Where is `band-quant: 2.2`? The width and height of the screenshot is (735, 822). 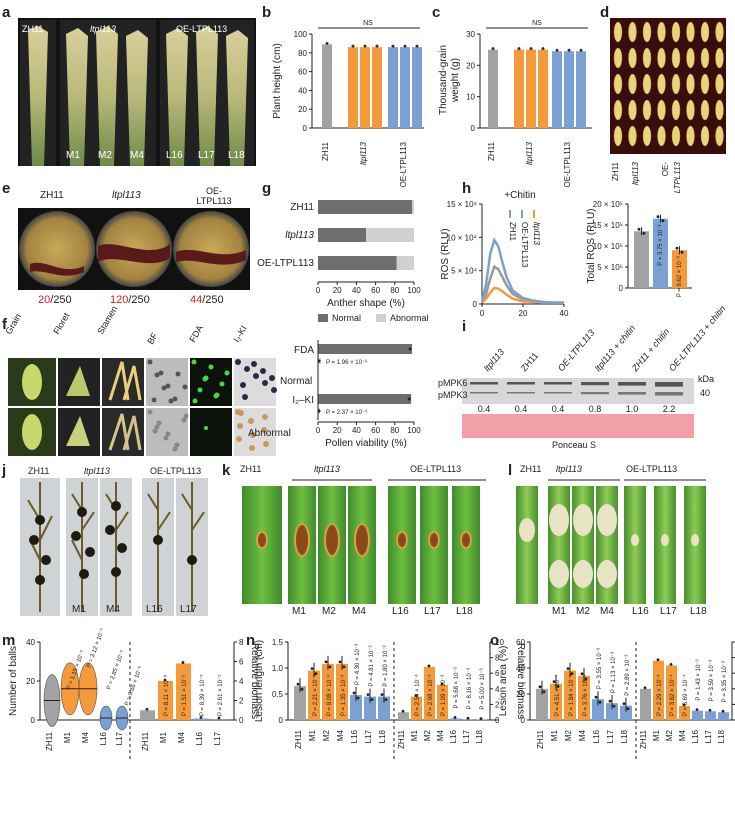
band-quant: 2.2 is located at coordinates (669, 409).